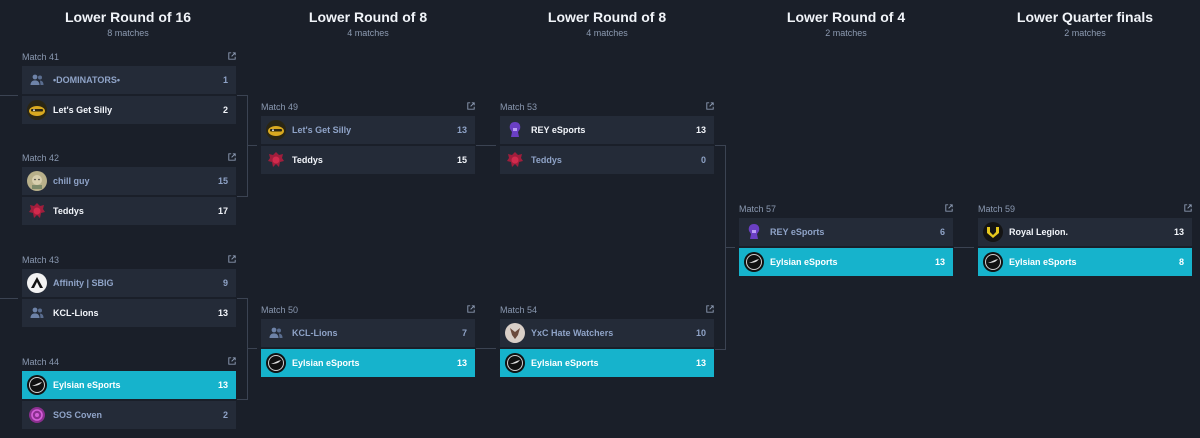 The image size is (1200, 438). I want to click on match-label: Match 44, so click(41, 362).